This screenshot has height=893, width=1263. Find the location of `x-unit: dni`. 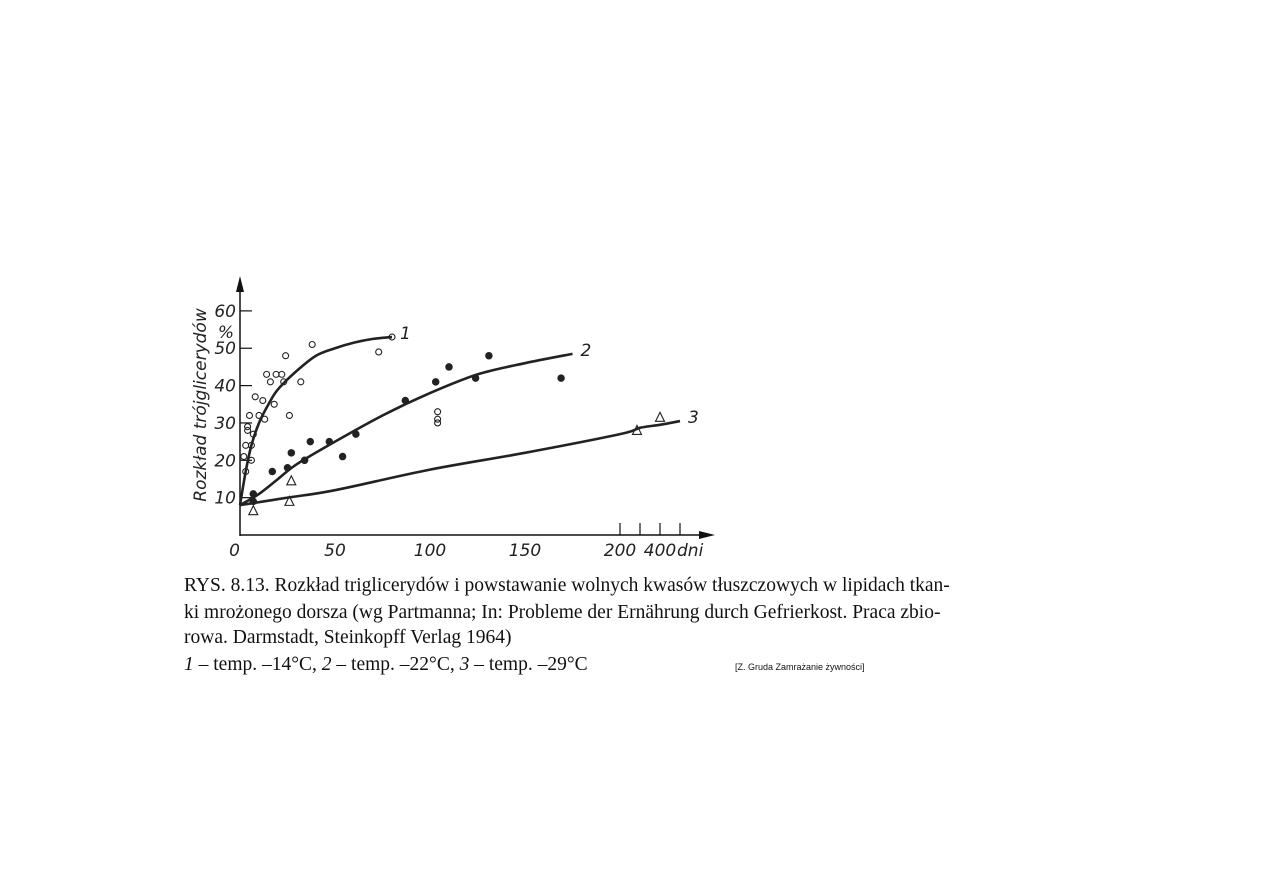

x-unit: dni is located at coordinates (690, 551).